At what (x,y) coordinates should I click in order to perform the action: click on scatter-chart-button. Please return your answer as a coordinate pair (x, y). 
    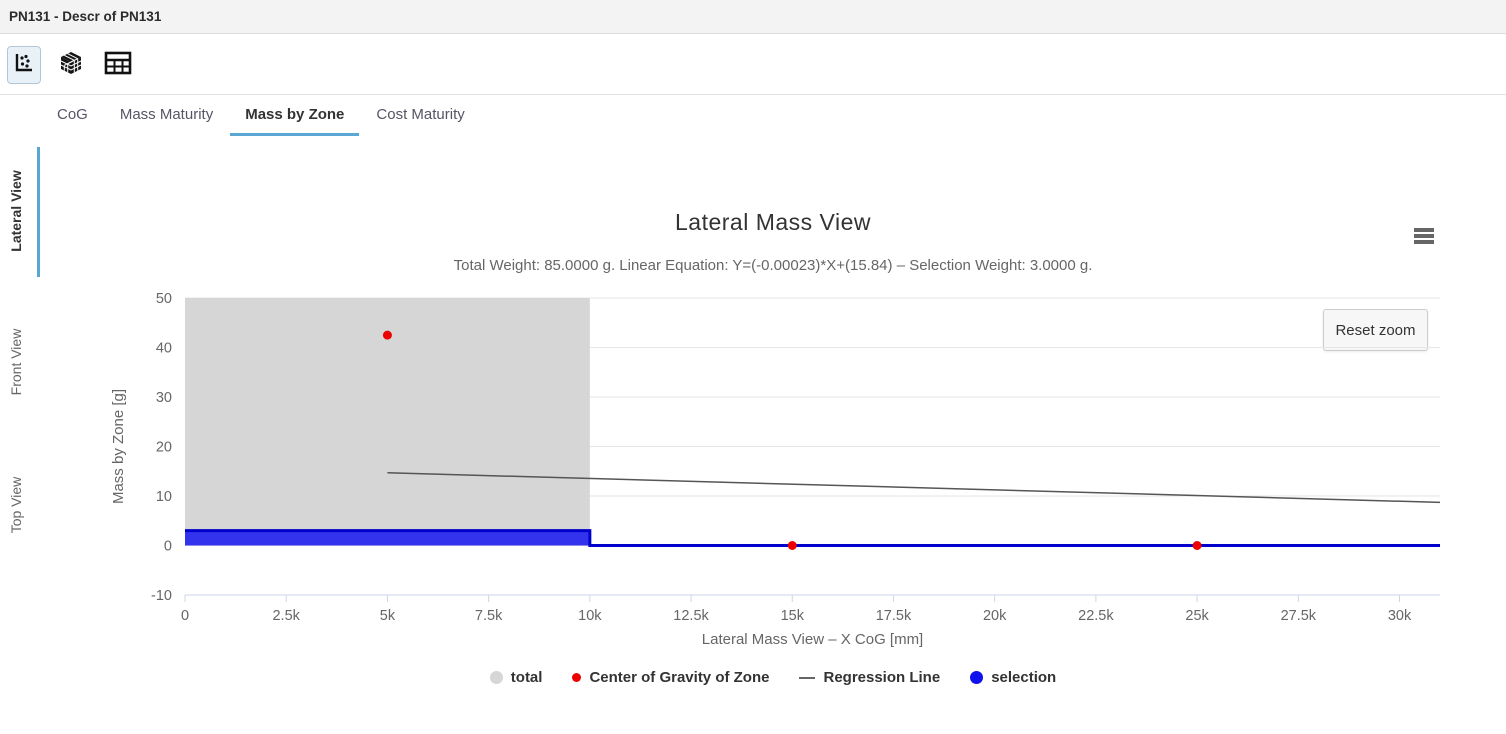
    Looking at the image, I should click on (24, 64).